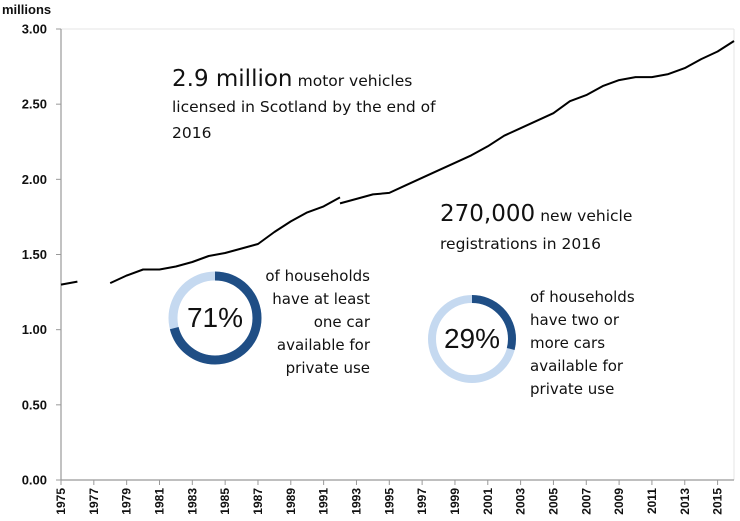 The image size is (740, 521). Describe the element at coordinates (127, 501) in the screenshot. I see `x-tick-label: 1979` at that location.